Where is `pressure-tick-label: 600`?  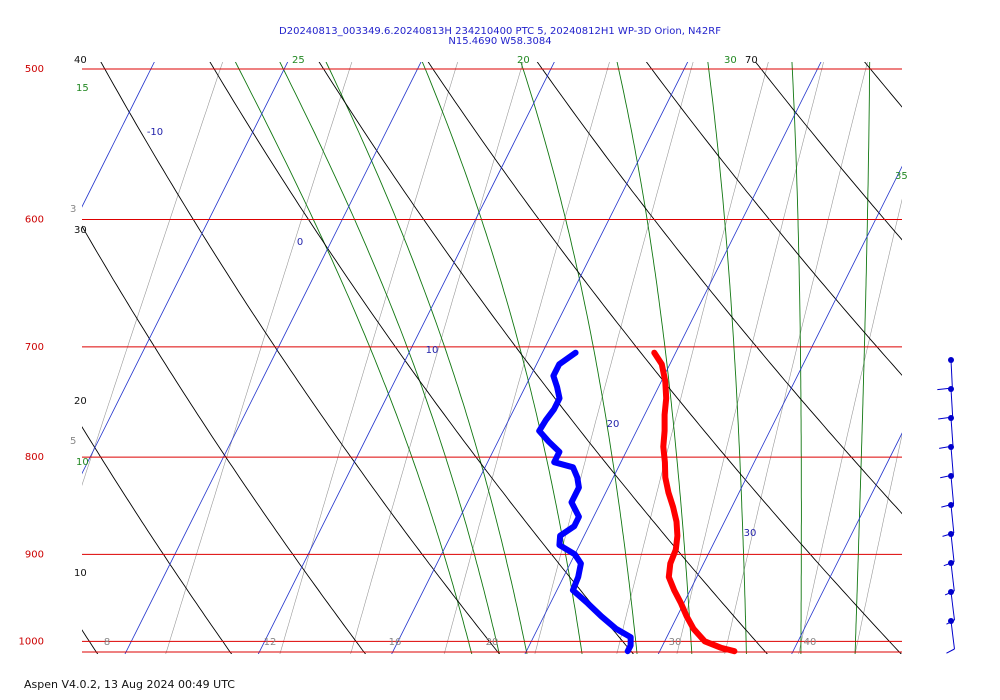
pressure-tick-label: 600 is located at coordinates (34, 220).